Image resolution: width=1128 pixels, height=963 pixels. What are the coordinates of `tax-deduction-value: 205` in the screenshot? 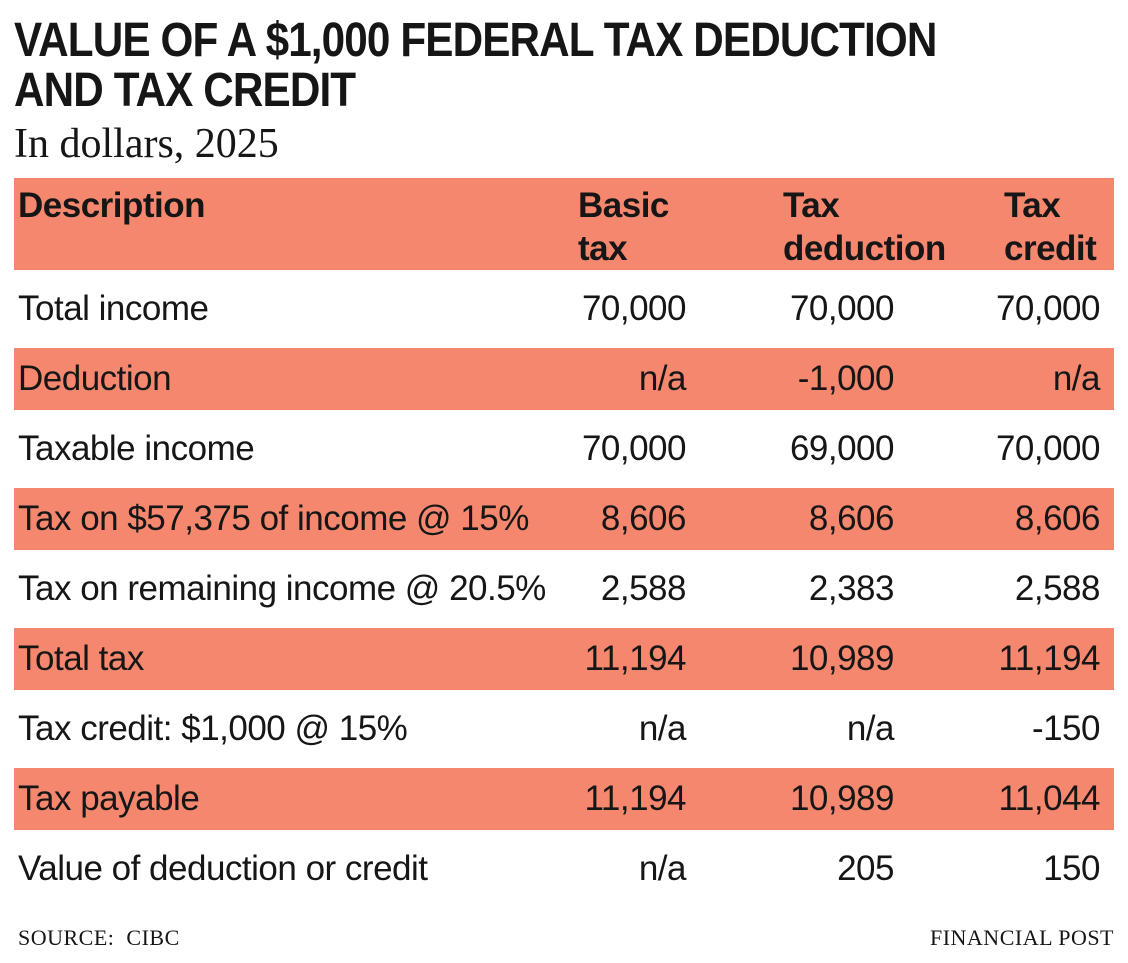 It's located at (865, 868).